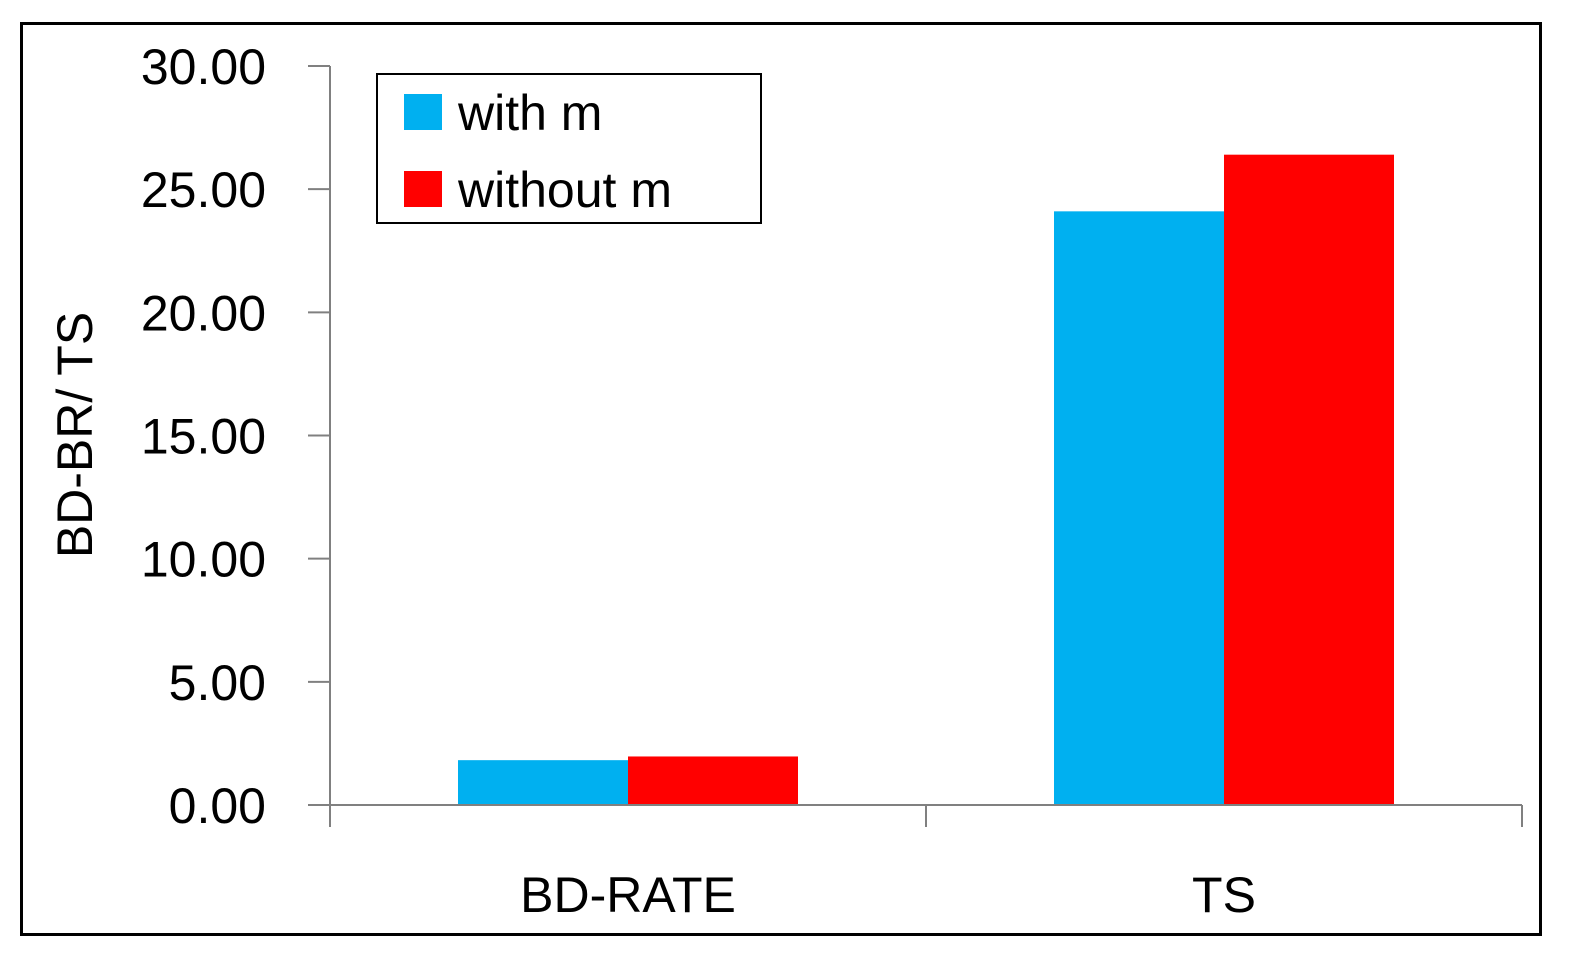 The image size is (1571, 965). Describe the element at coordinates (529, 113) in the screenshot. I see `legend-label: with m` at that location.